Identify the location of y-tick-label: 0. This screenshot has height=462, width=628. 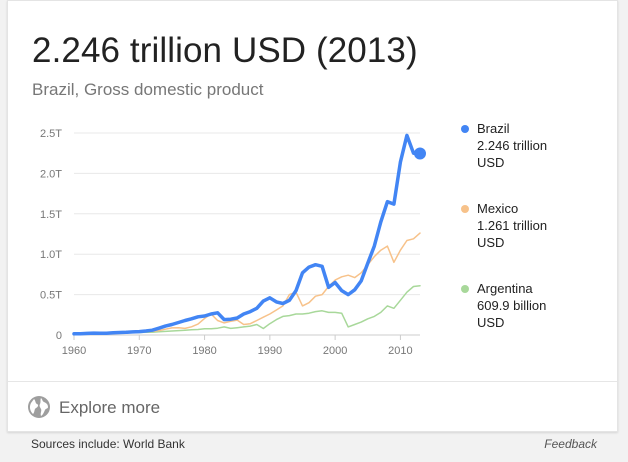
(59, 336).